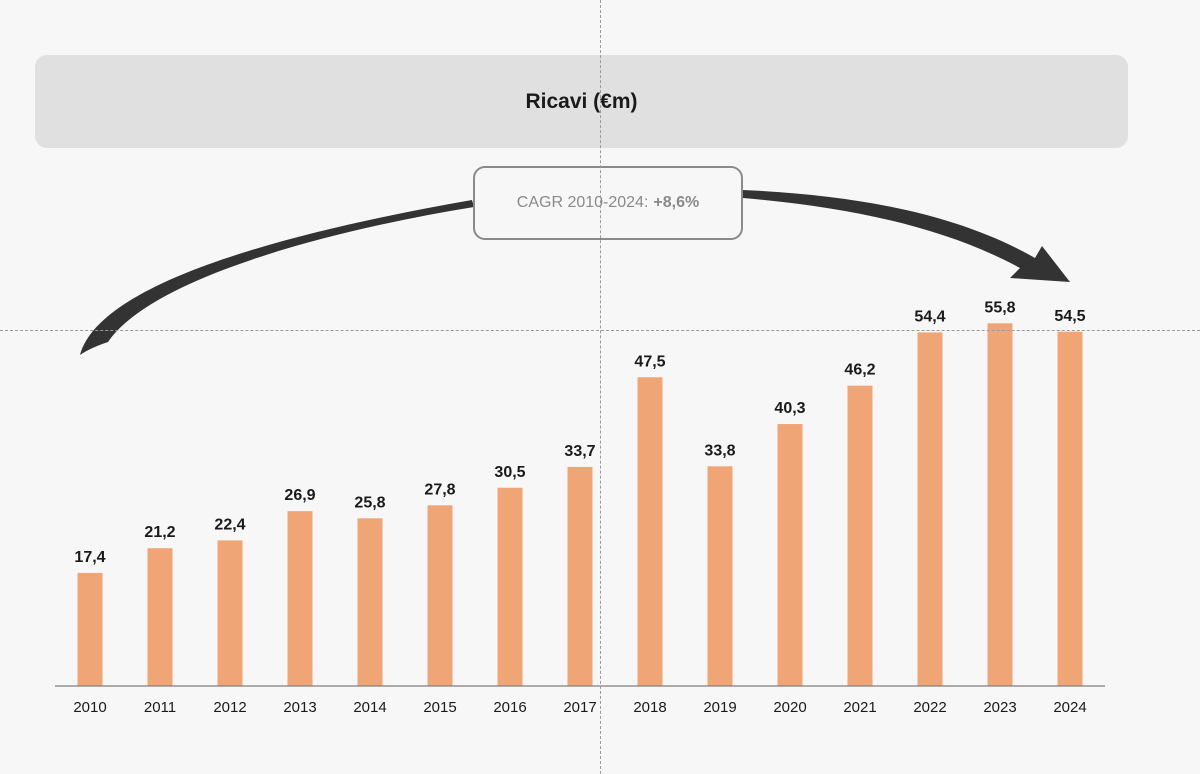  I want to click on x-tick-label-2015: 2015, so click(439, 707).